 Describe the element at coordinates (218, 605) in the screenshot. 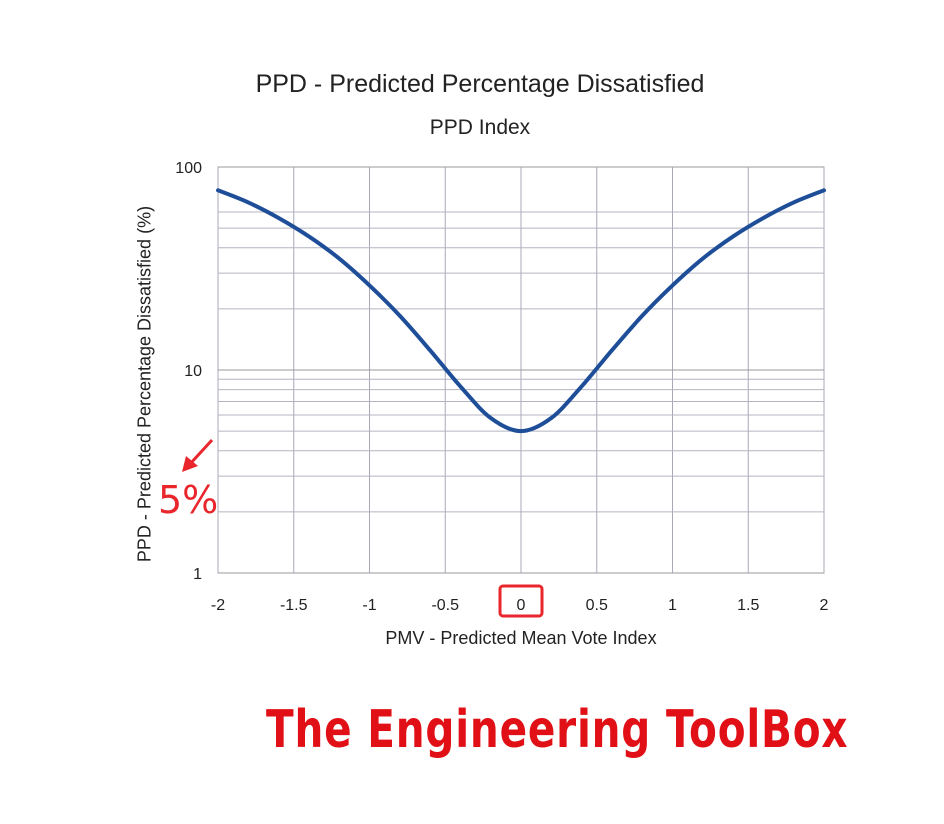

I see `x-tick-label: -2` at that location.